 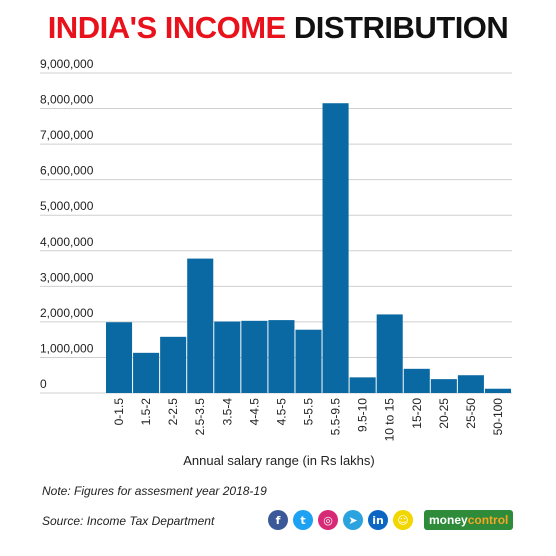 I want to click on bar-9.5-10, so click(x=362, y=385).